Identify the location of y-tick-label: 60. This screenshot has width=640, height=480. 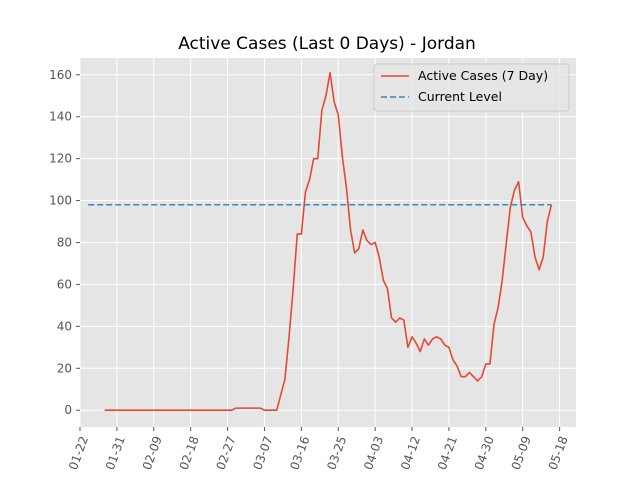
(64, 284).